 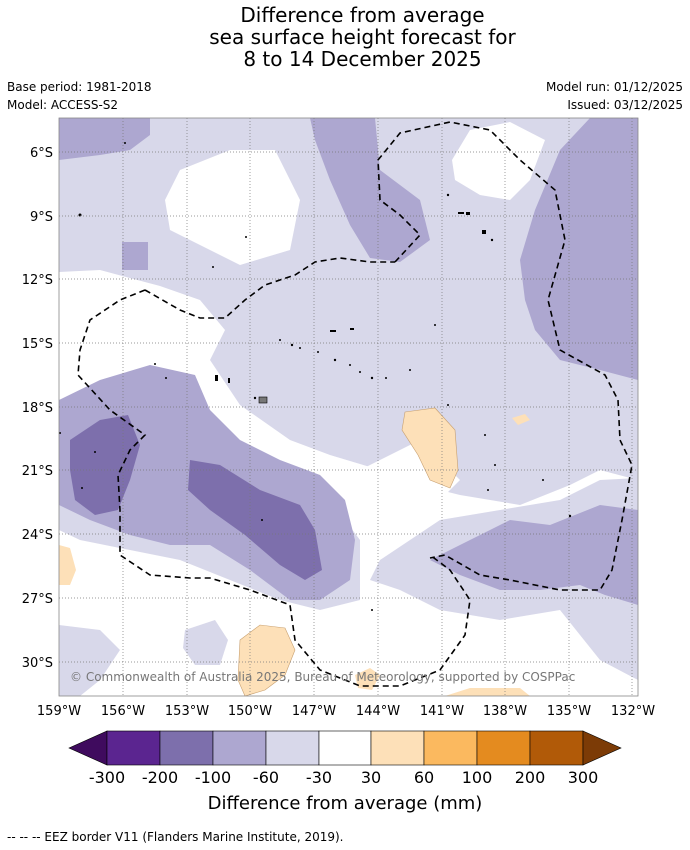 What do you see at coordinates (614, 96) in the screenshot?
I see `meta-right: Model run: 01/12/2025 Issued: 03/12/2025` at bounding box center [614, 96].